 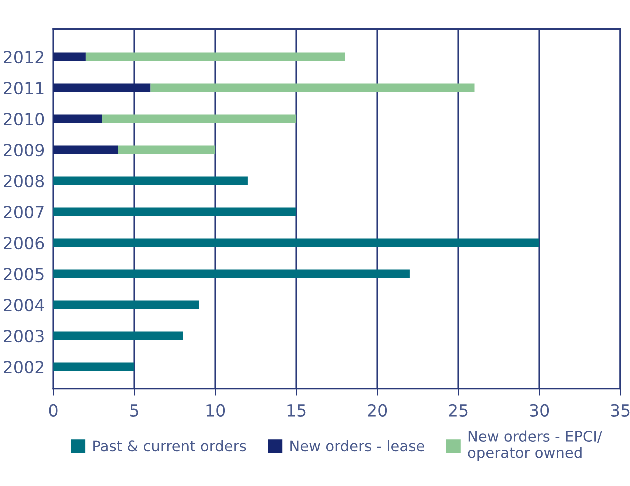 I want to click on y-tick-label: 2008, so click(x=24, y=181).